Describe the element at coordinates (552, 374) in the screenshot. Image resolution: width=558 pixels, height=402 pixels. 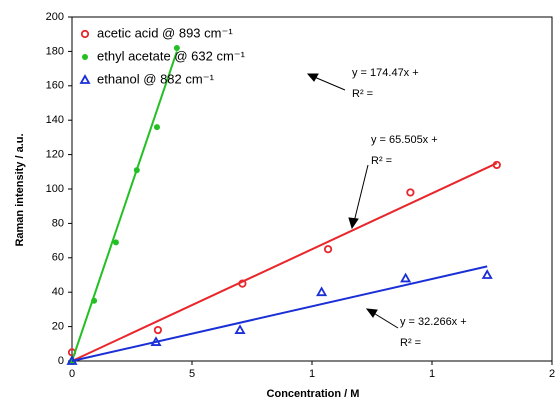
I see `x-tick-label: 2` at that location.